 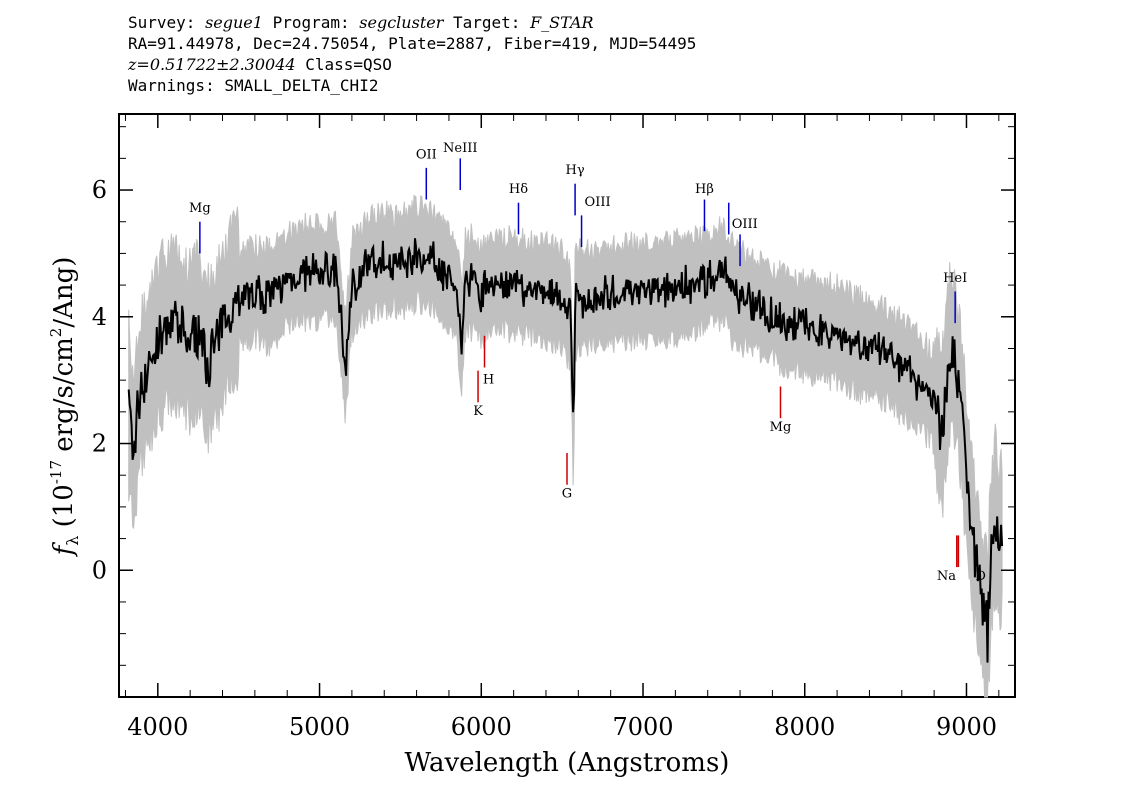 I want to click on y-axis-label-units-c: /Ang), so click(x=64, y=292).